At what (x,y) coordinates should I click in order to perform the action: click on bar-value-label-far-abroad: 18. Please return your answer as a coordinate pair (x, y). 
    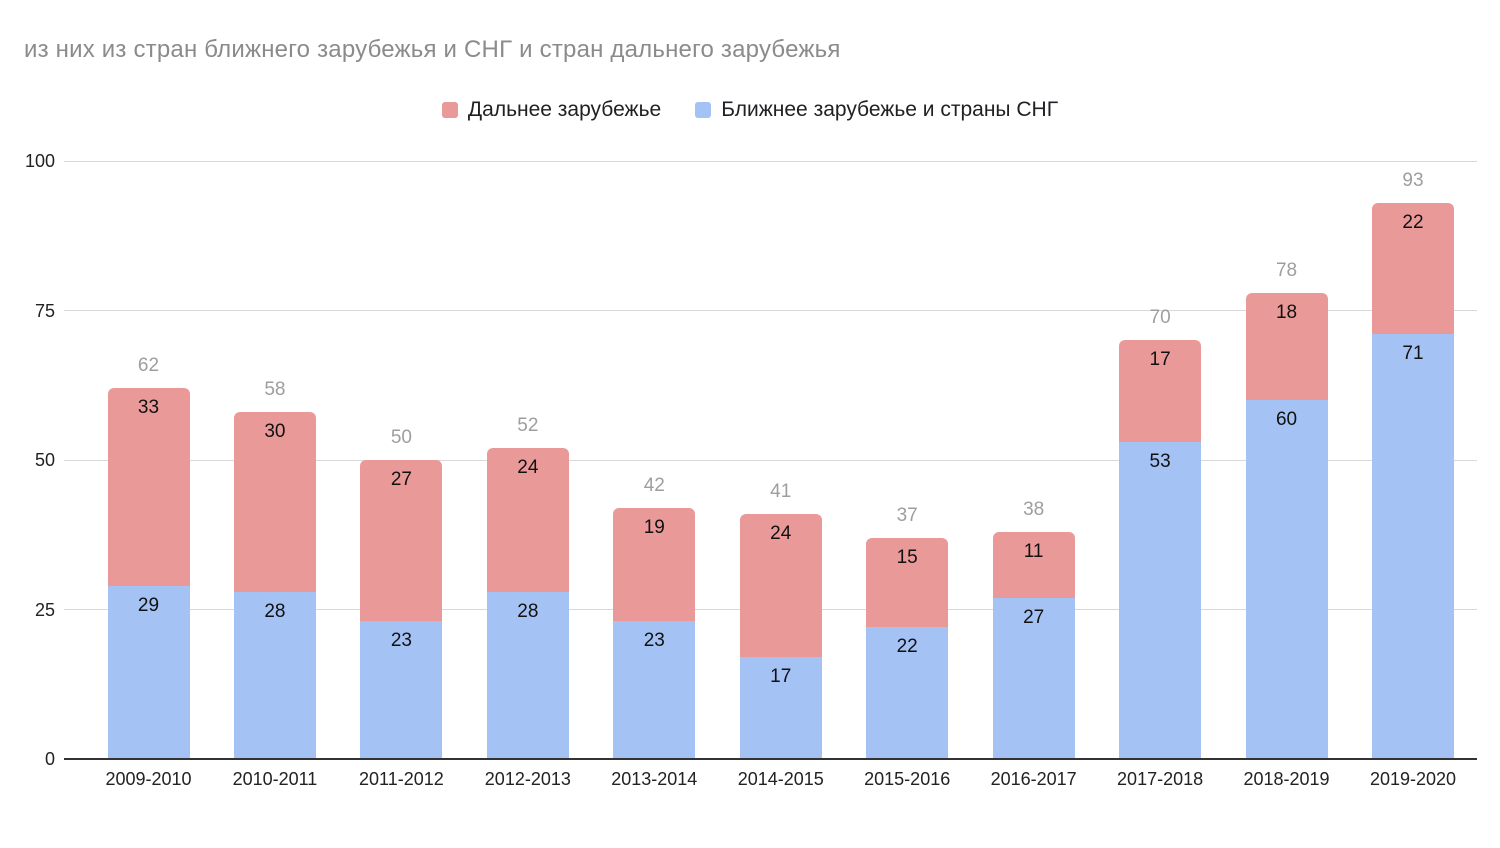
    Looking at the image, I should click on (1286, 312).